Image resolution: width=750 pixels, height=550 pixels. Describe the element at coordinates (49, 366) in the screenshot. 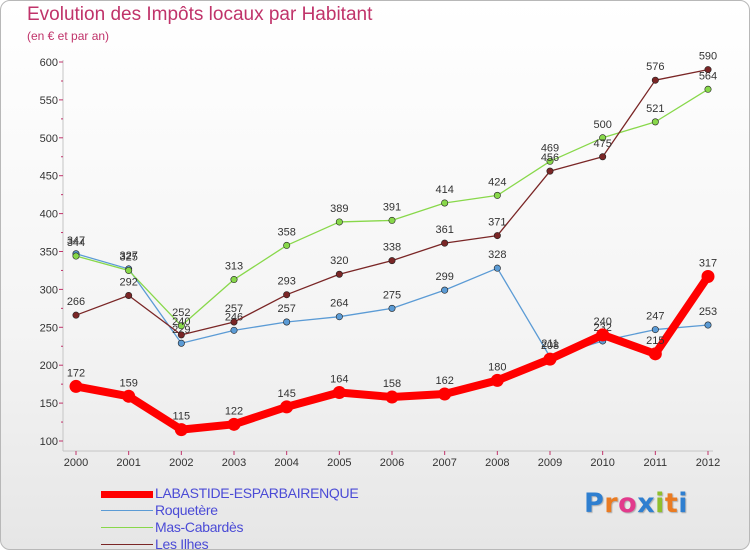

I see `y-tick-label: 200` at that location.